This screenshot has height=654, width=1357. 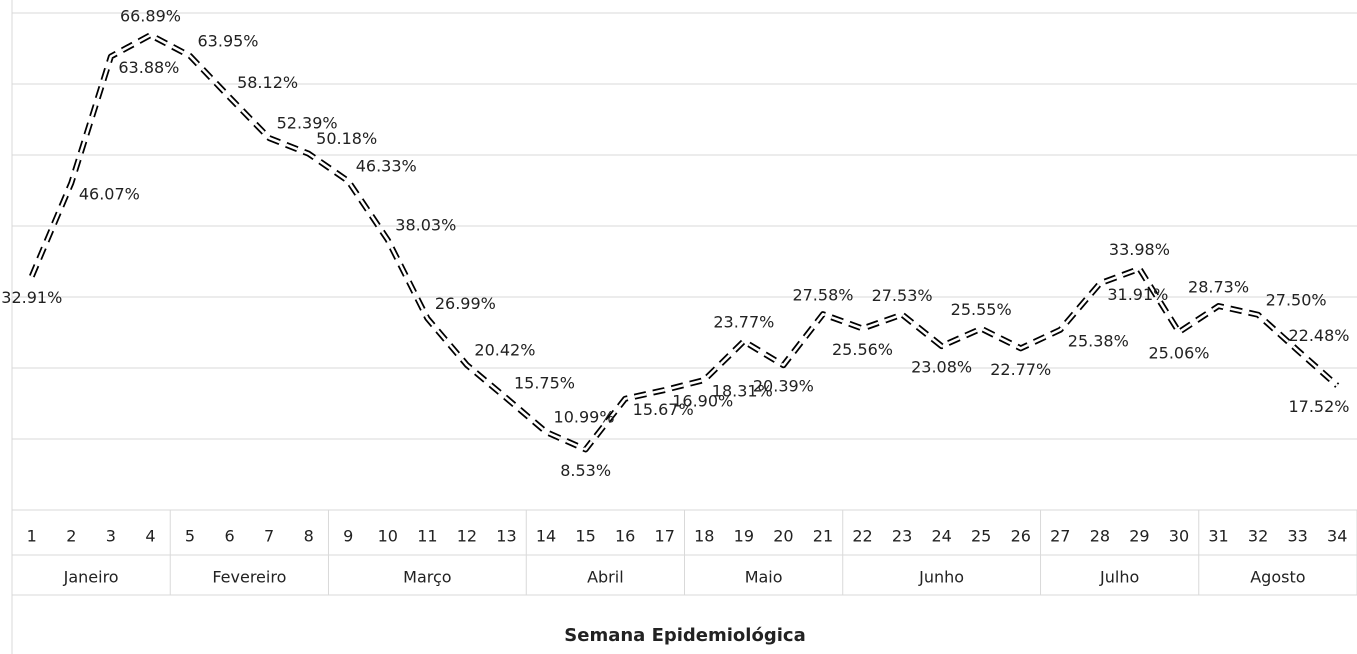 What do you see at coordinates (1020, 369) in the screenshot?
I see `data-label: 22.77%` at bounding box center [1020, 369].